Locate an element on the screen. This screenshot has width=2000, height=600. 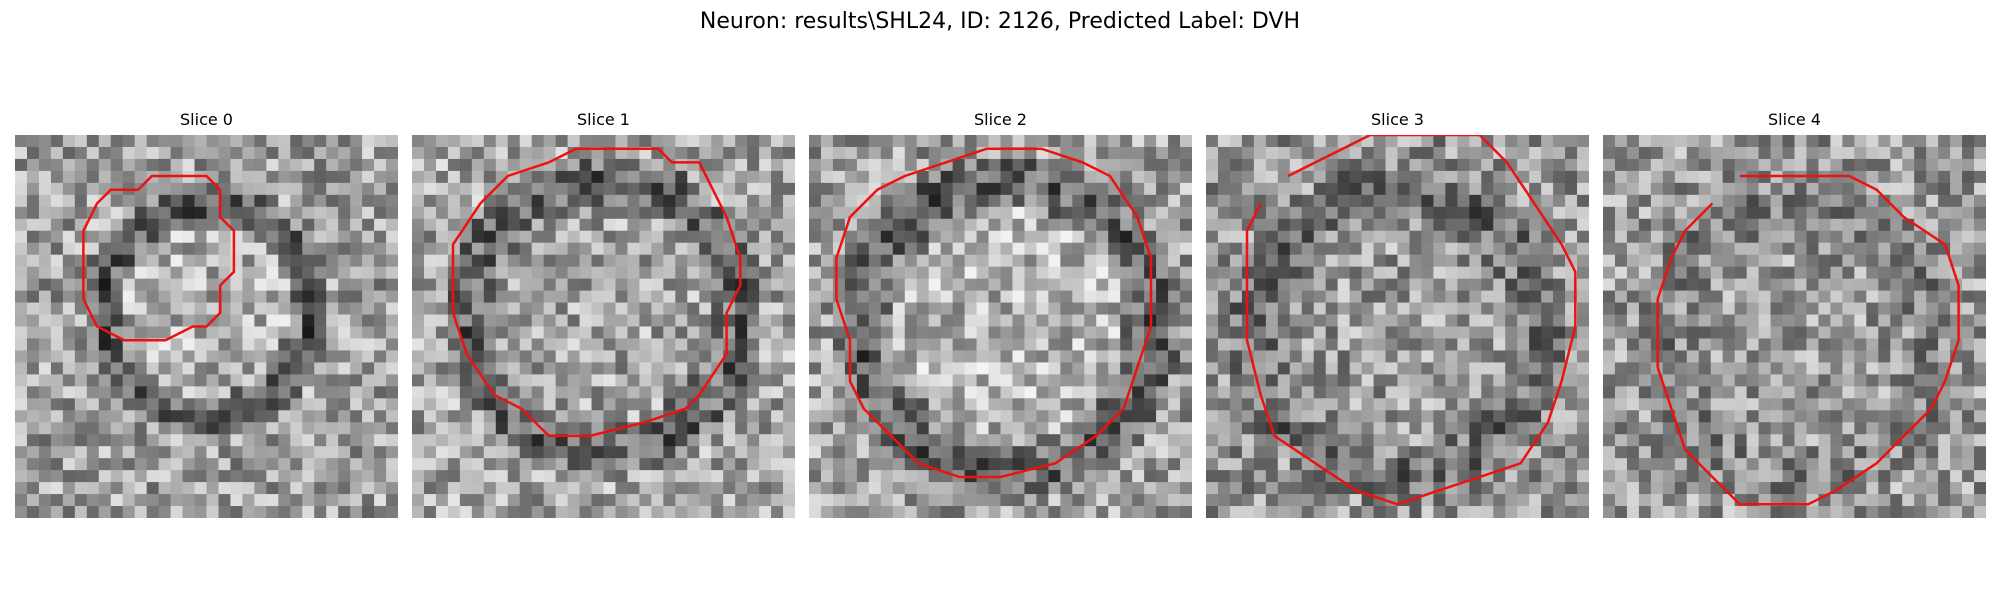
slice-title-2: Slice 2 is located at coordinates (1000, 119).